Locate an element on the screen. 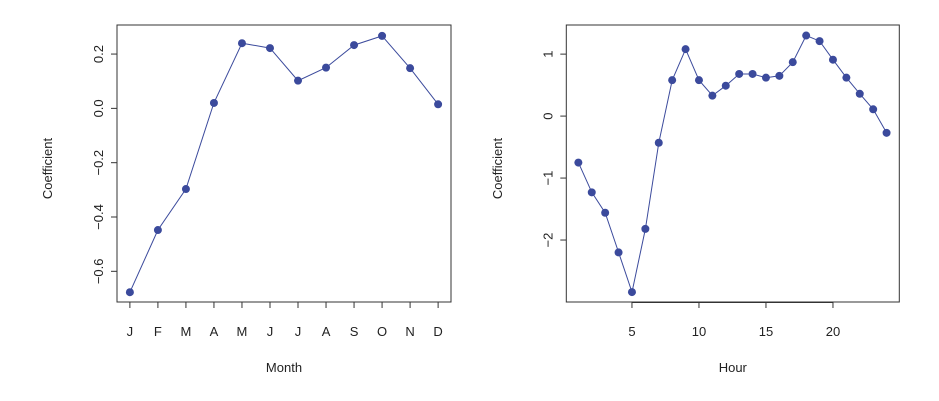 The width and height of the screenshot is (939, 401). x-tick-label: D is located at coordinates (437, 331).